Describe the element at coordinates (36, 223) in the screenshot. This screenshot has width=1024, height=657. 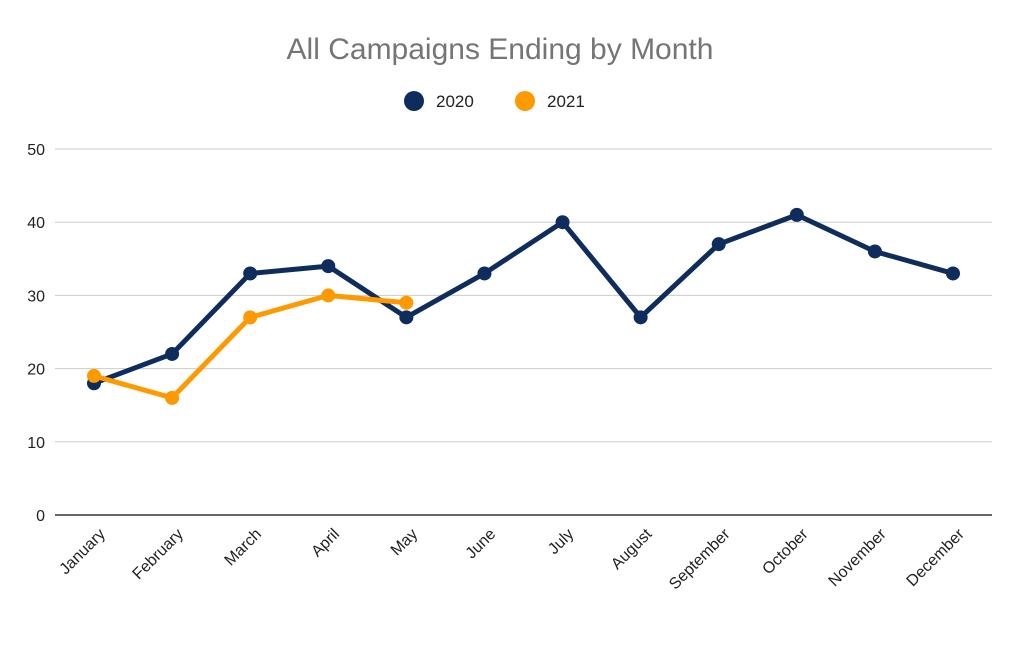
I see `y-tick-label: 40` at that location.